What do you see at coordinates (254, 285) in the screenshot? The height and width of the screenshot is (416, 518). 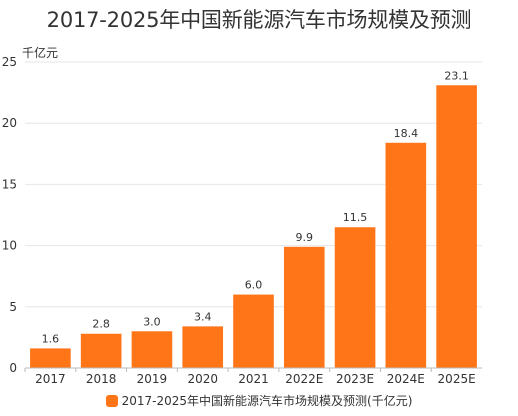 I see `data-label-2021: 6.0` at bounding box center [254, 285].